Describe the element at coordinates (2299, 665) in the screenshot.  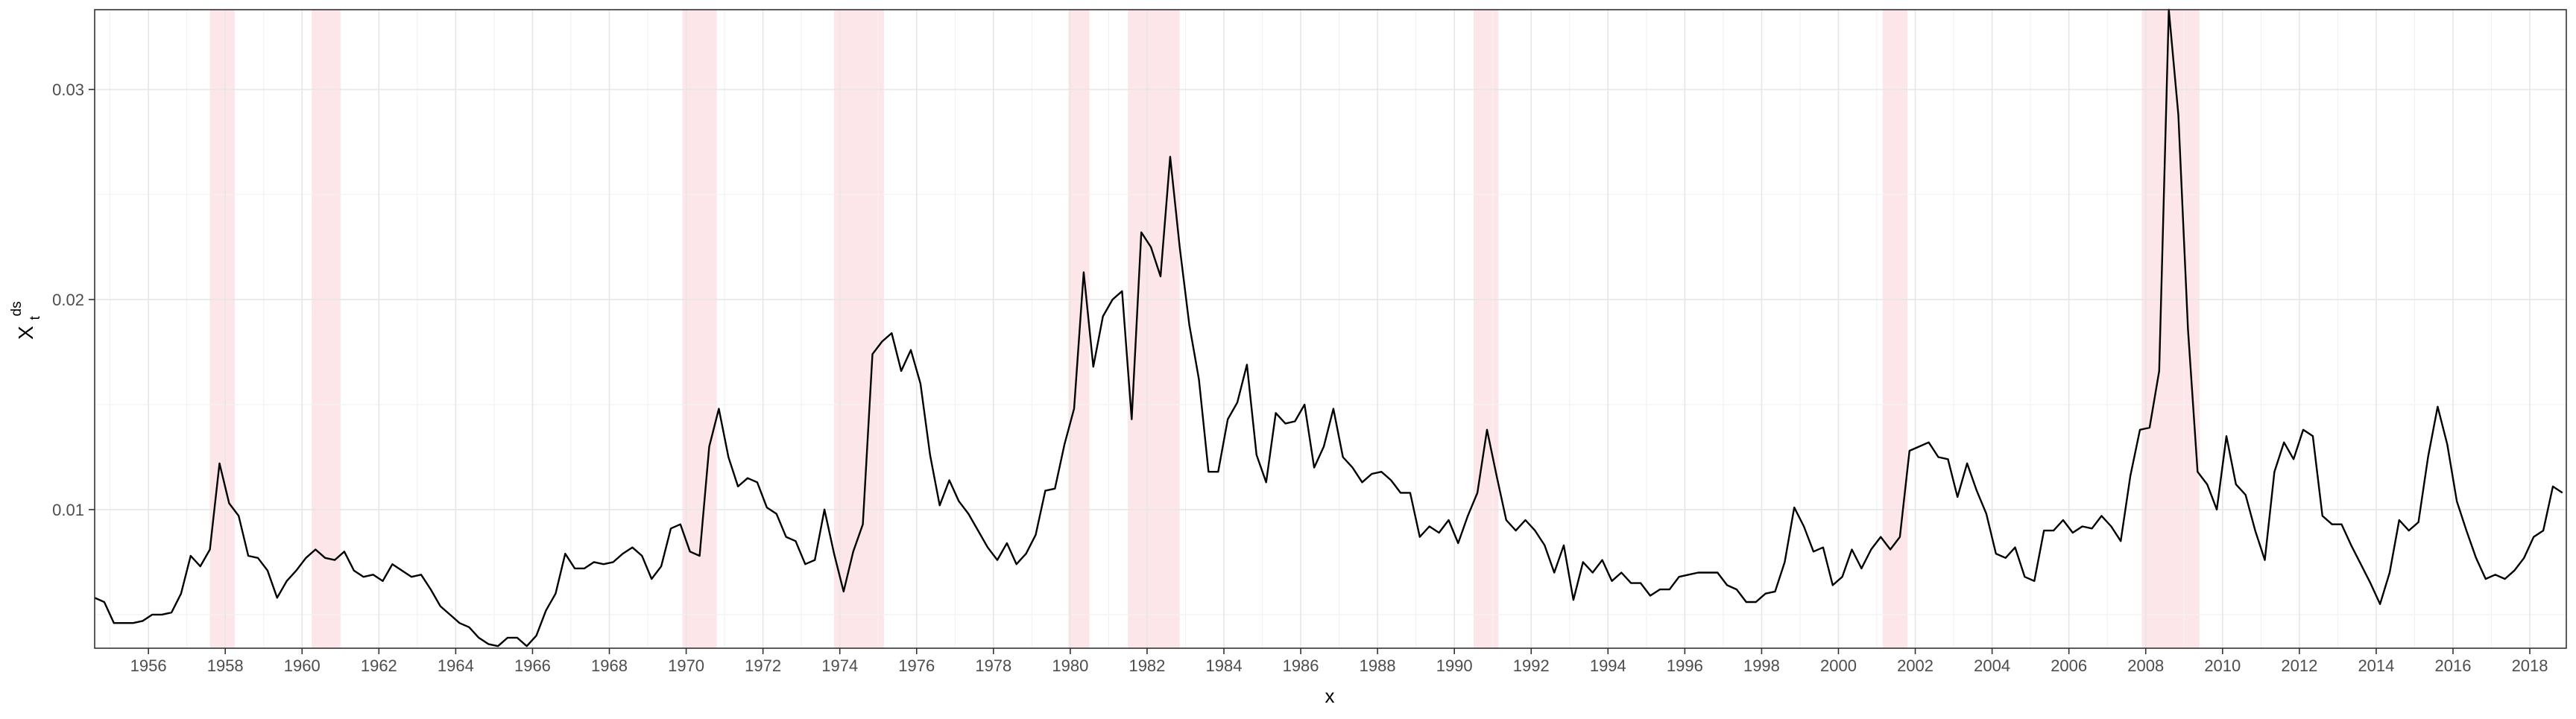
I see `x-tick-label: 2012` at that location.